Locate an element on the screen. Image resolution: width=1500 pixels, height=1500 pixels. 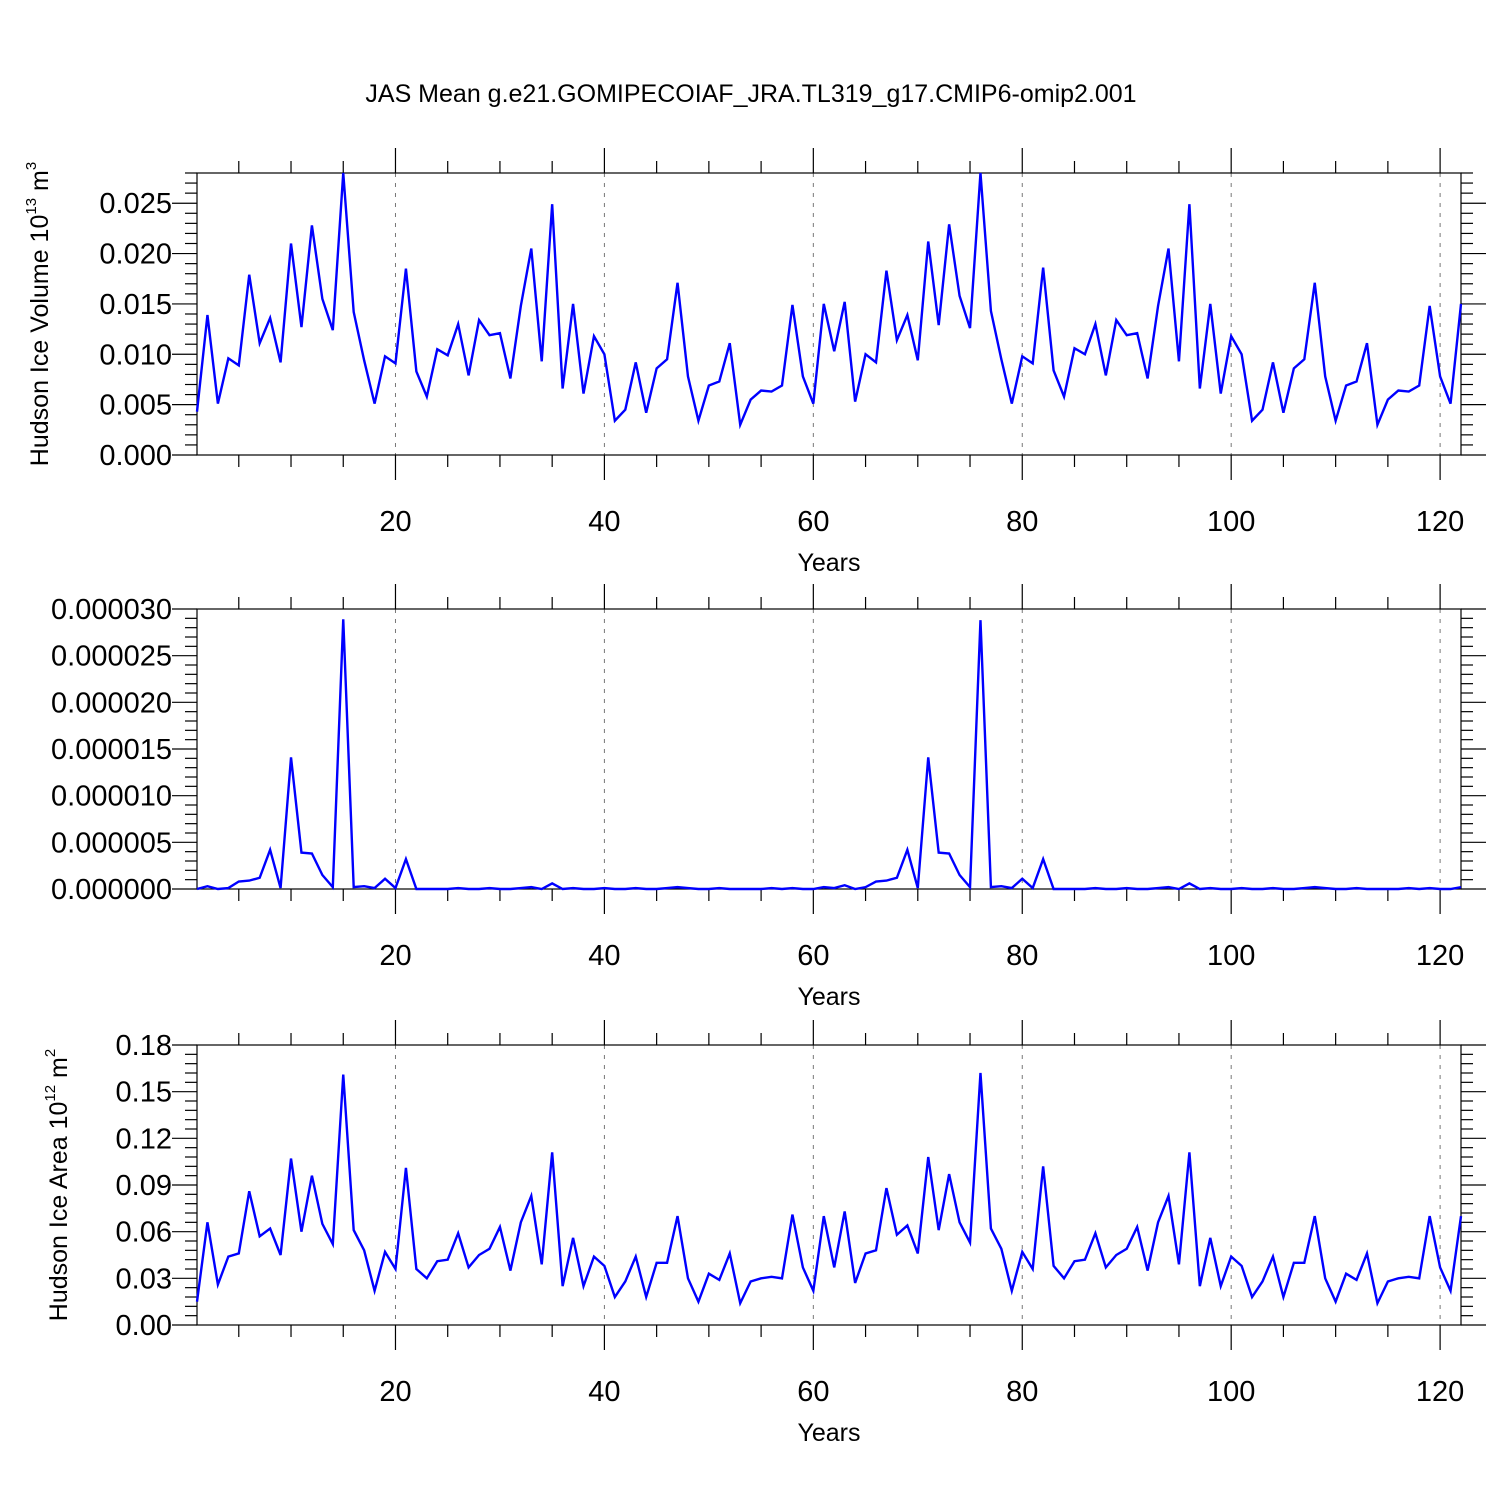
y-axis-label-text: Hudson Ice Area 10 is located at coordinates (59, 1212).